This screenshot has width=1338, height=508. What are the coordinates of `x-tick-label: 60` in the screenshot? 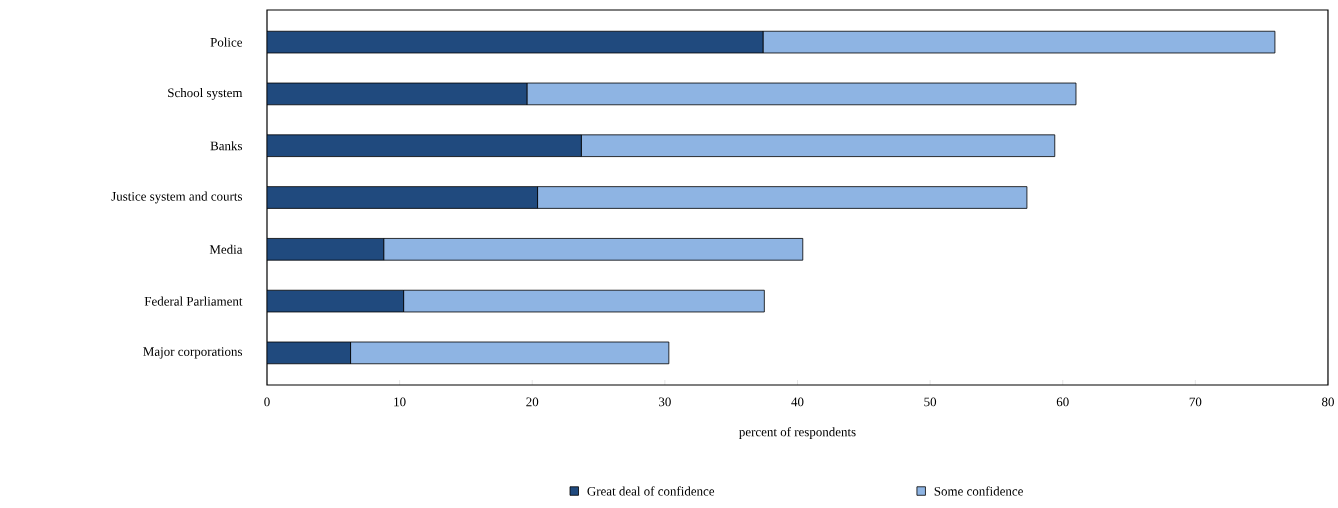 It's located at (1062, 402).